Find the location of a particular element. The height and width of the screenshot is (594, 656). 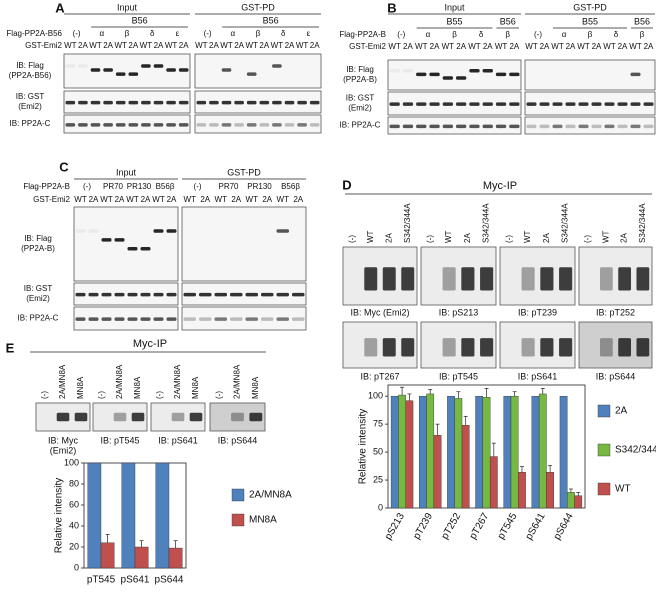

legend-label: S342/344A is located at coordinates (635, 450).